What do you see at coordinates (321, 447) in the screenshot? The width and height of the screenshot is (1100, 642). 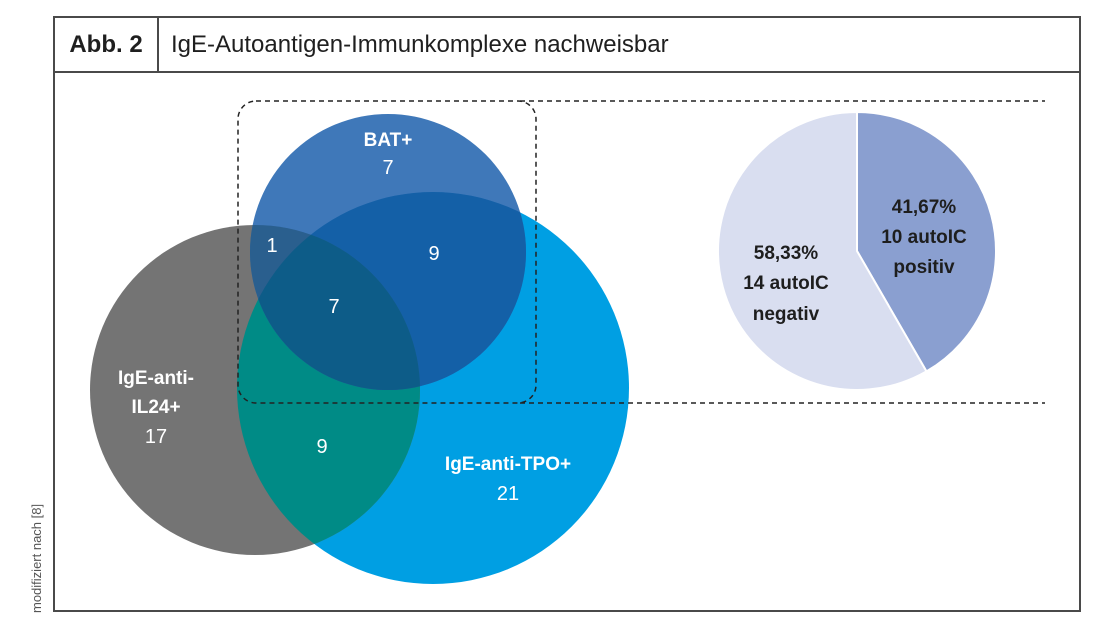 I see `overlap-il24-tpo: 9` at bounding box center [321, 447].